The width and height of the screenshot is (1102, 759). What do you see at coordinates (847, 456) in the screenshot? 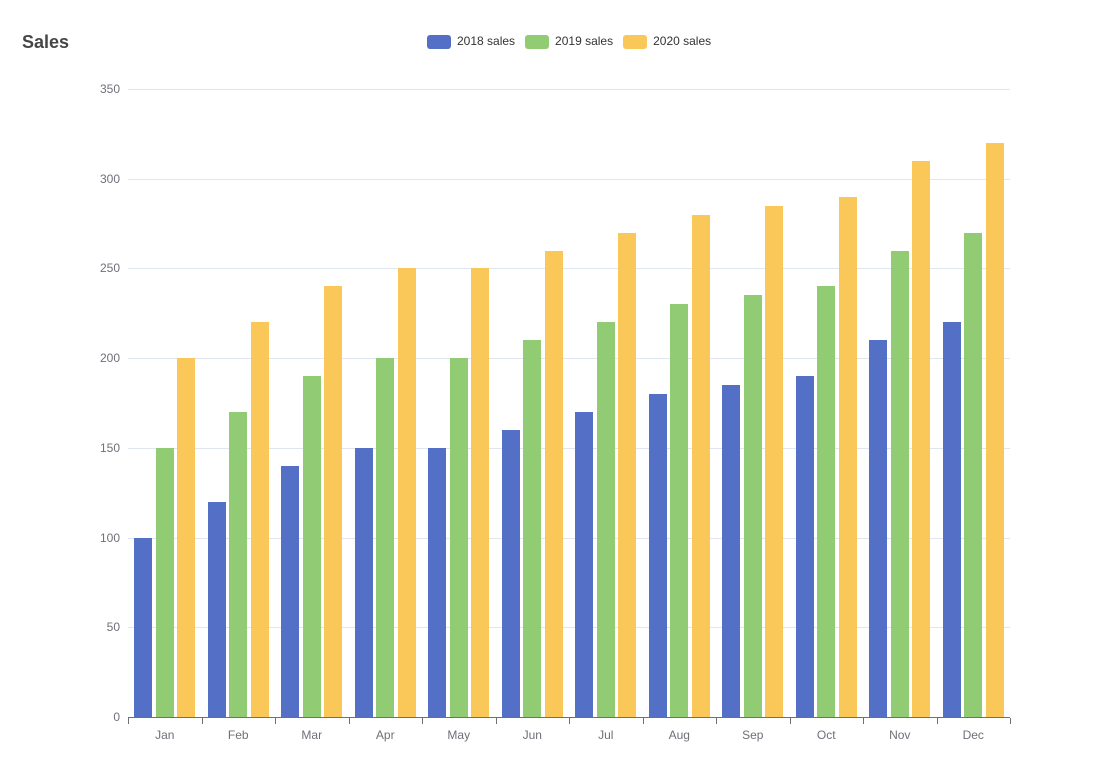
I see `bar-2020-sales-oct` at bounding box center [847, 456].